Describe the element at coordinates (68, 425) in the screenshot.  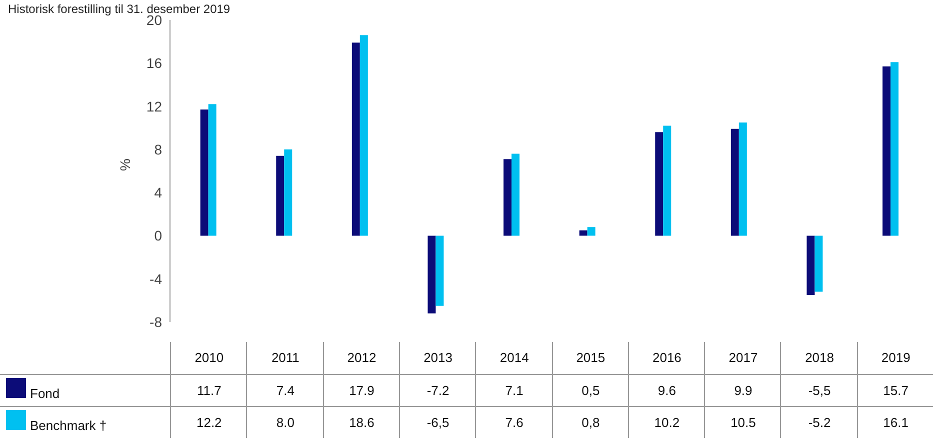
I see `legend-label: Benchmark †` at that location.